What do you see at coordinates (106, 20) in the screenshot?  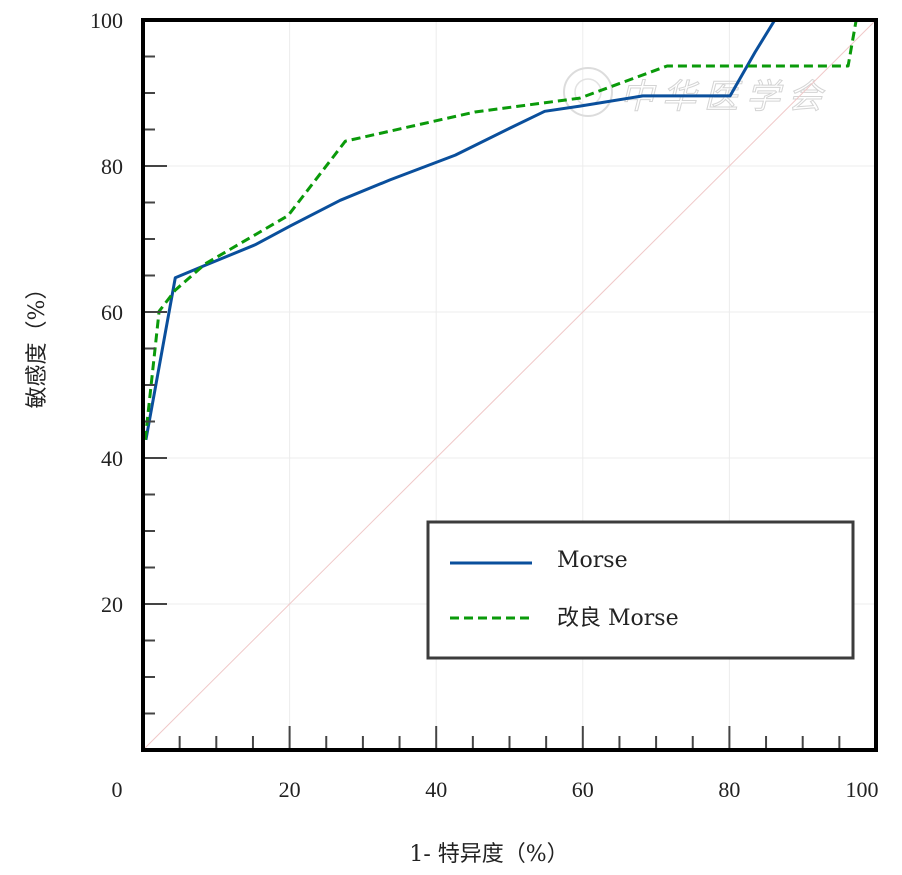 I see `y-tick-label: 100` at bounding box center [106, 20].